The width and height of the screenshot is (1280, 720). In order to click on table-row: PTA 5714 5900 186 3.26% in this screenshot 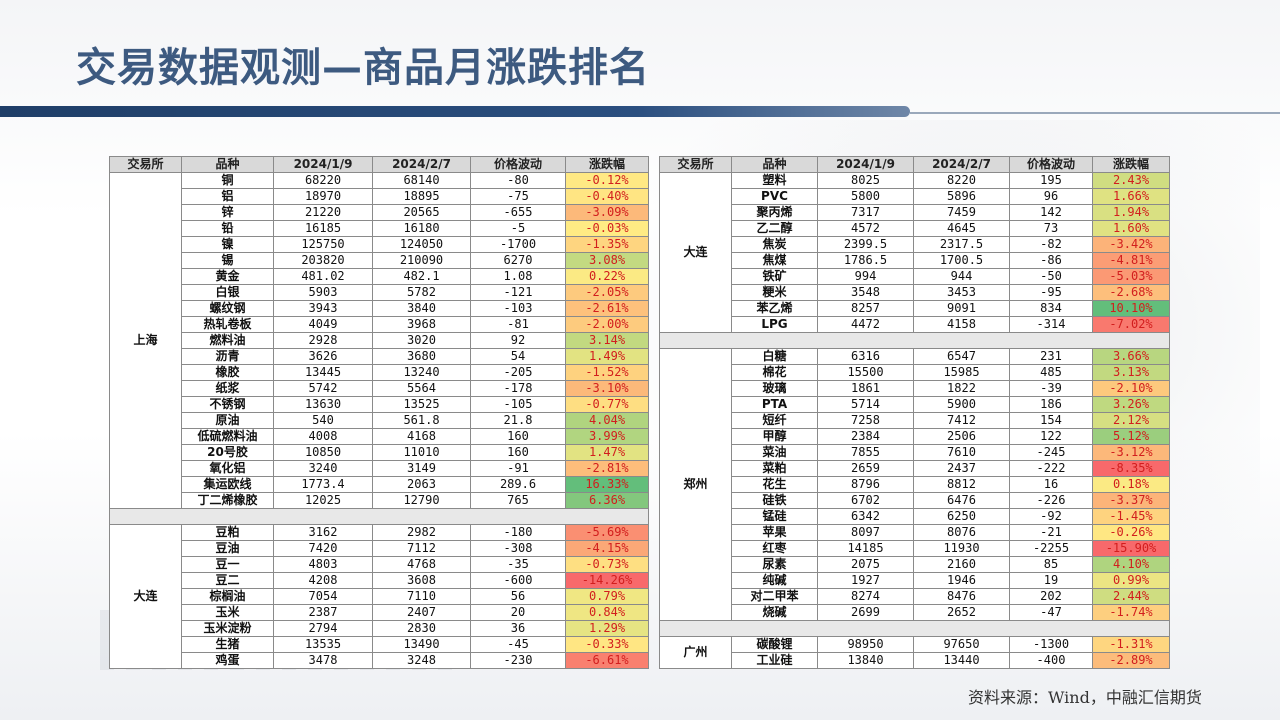, I will do `click(915, 404)`.